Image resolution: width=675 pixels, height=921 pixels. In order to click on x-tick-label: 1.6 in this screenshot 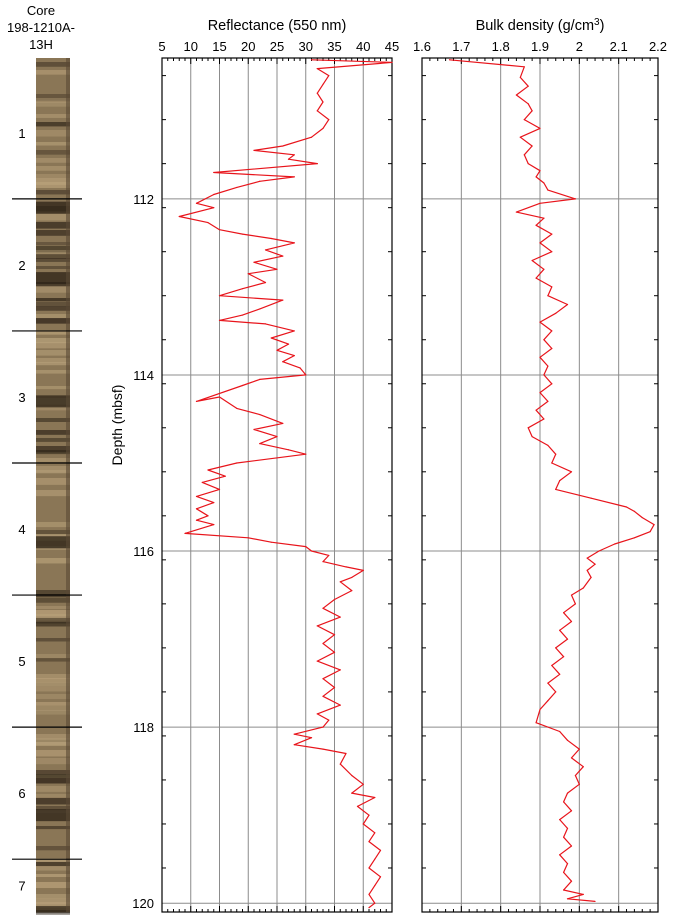, I will do `click(422, 46)`.